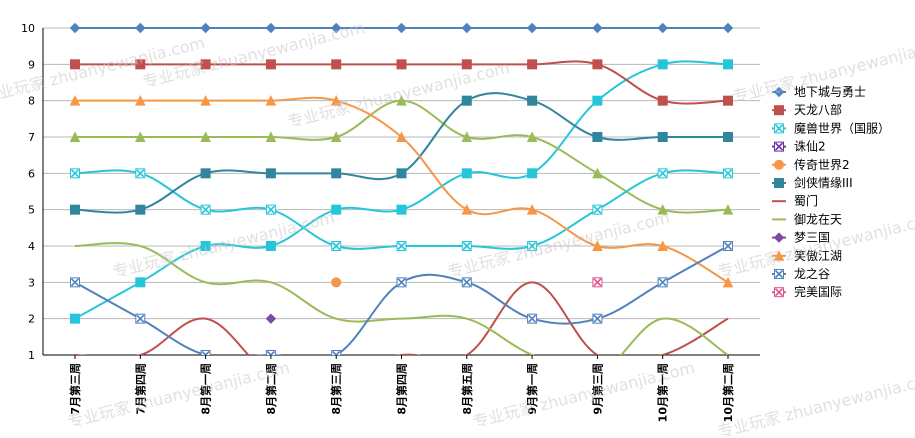  I want to click on x-tick-label: 8月第五周, so click(467, 389).